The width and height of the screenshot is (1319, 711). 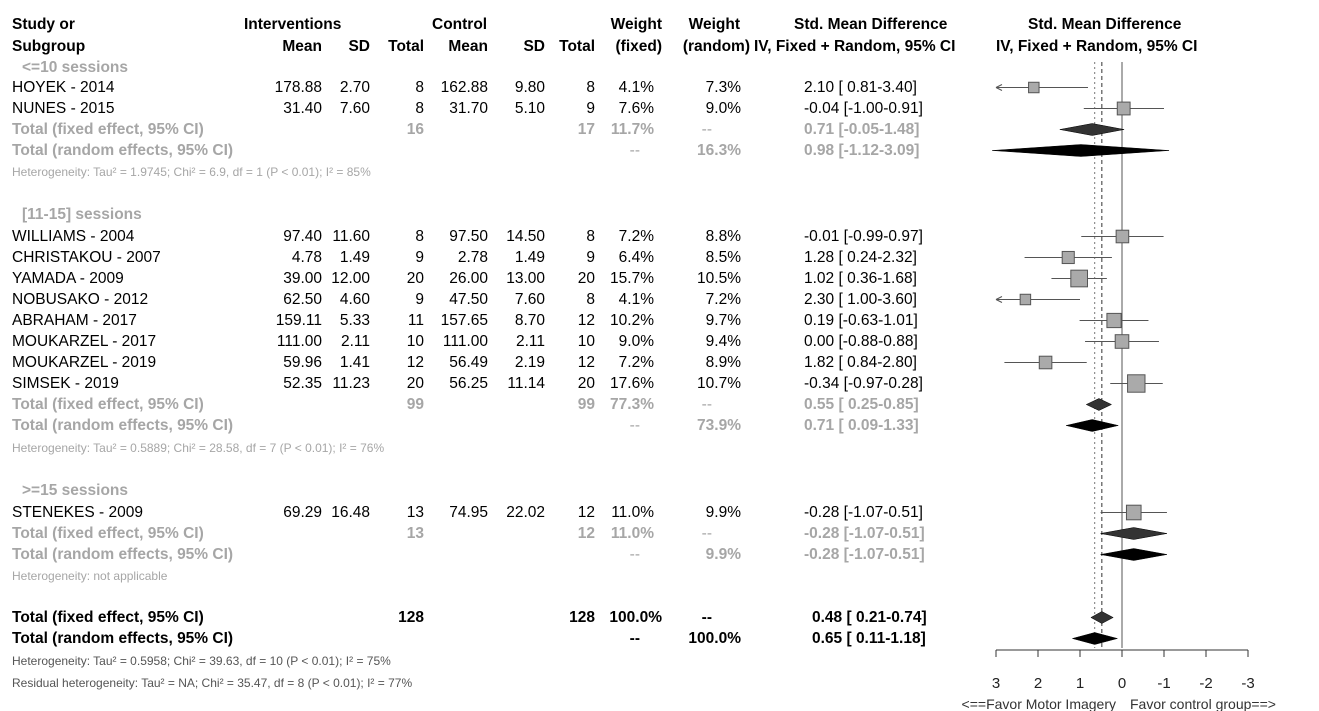 What do you see at coordinates (529, 87) in the screenshot?
I see `study-c-sd: 9.80` at bounding box center [529, 87].